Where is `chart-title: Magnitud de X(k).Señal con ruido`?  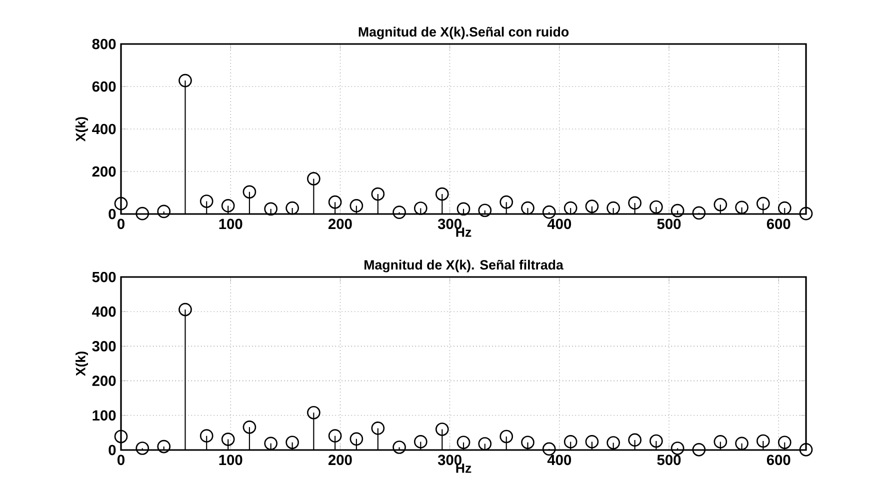
chart-title: Magnitud de X(k).Señal con ruido is located at coordinates (463, 33).